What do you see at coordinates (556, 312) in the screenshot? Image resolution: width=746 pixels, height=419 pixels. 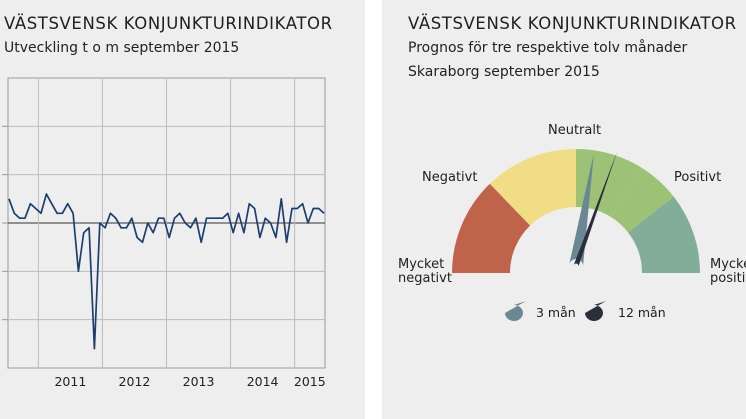 I see `legend-3-man-label: 3 mån` at bounding box center [556, 312].